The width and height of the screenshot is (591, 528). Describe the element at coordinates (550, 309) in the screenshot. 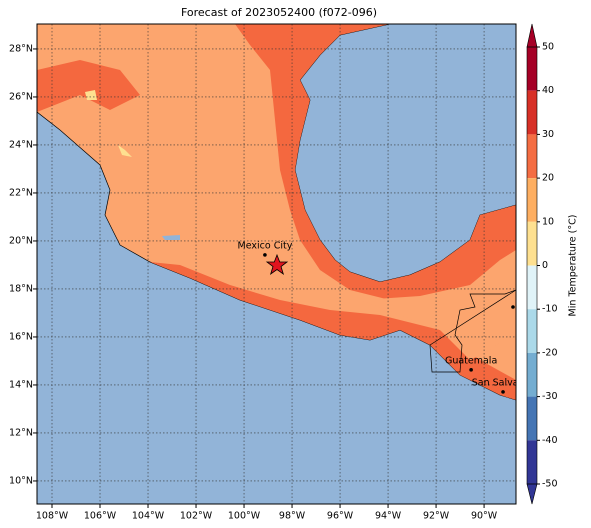

I see `colorbar-tick-label: -10` at that location.